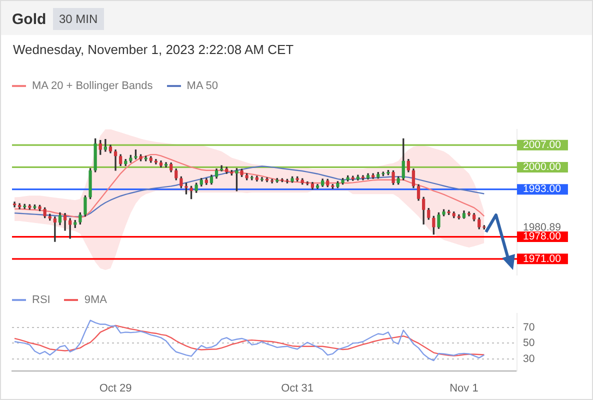 Image resolution: width=593 pixels, height=400 pixels. What do you see at coordinates (78, 19) in the screenshot?
I see `text: 30 MIN` at bounding box center [78, 19].